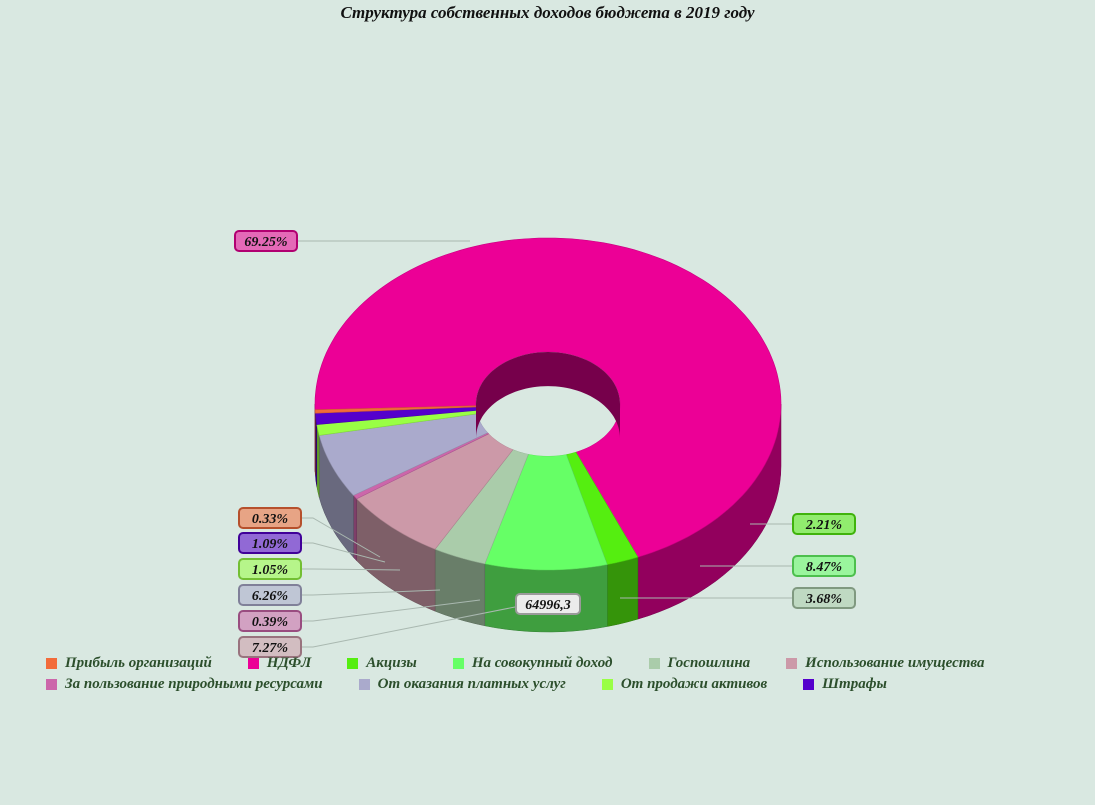  I want to click on legend-label: Акцизы, so click(391, 663).